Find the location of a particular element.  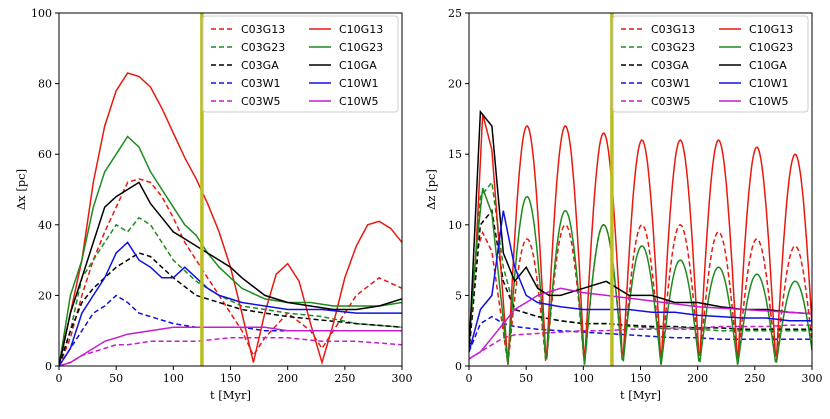

y-tick-label: 40 is located at coordinates (45, 225).